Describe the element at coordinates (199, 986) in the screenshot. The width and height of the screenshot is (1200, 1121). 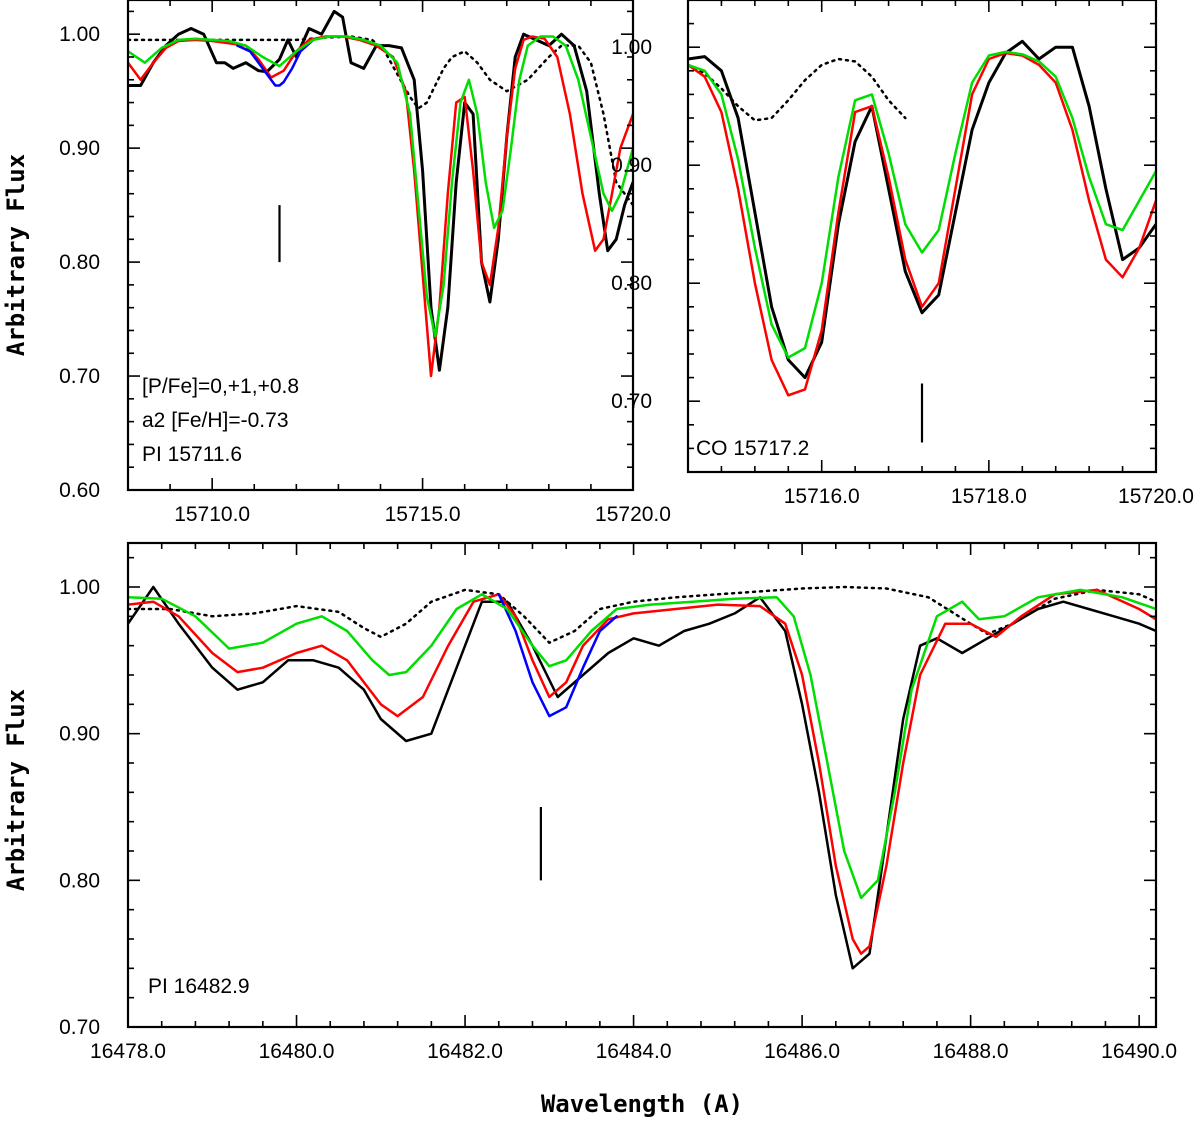
I see `annotation-pi-16482-9: PI 16482.9` at that location.